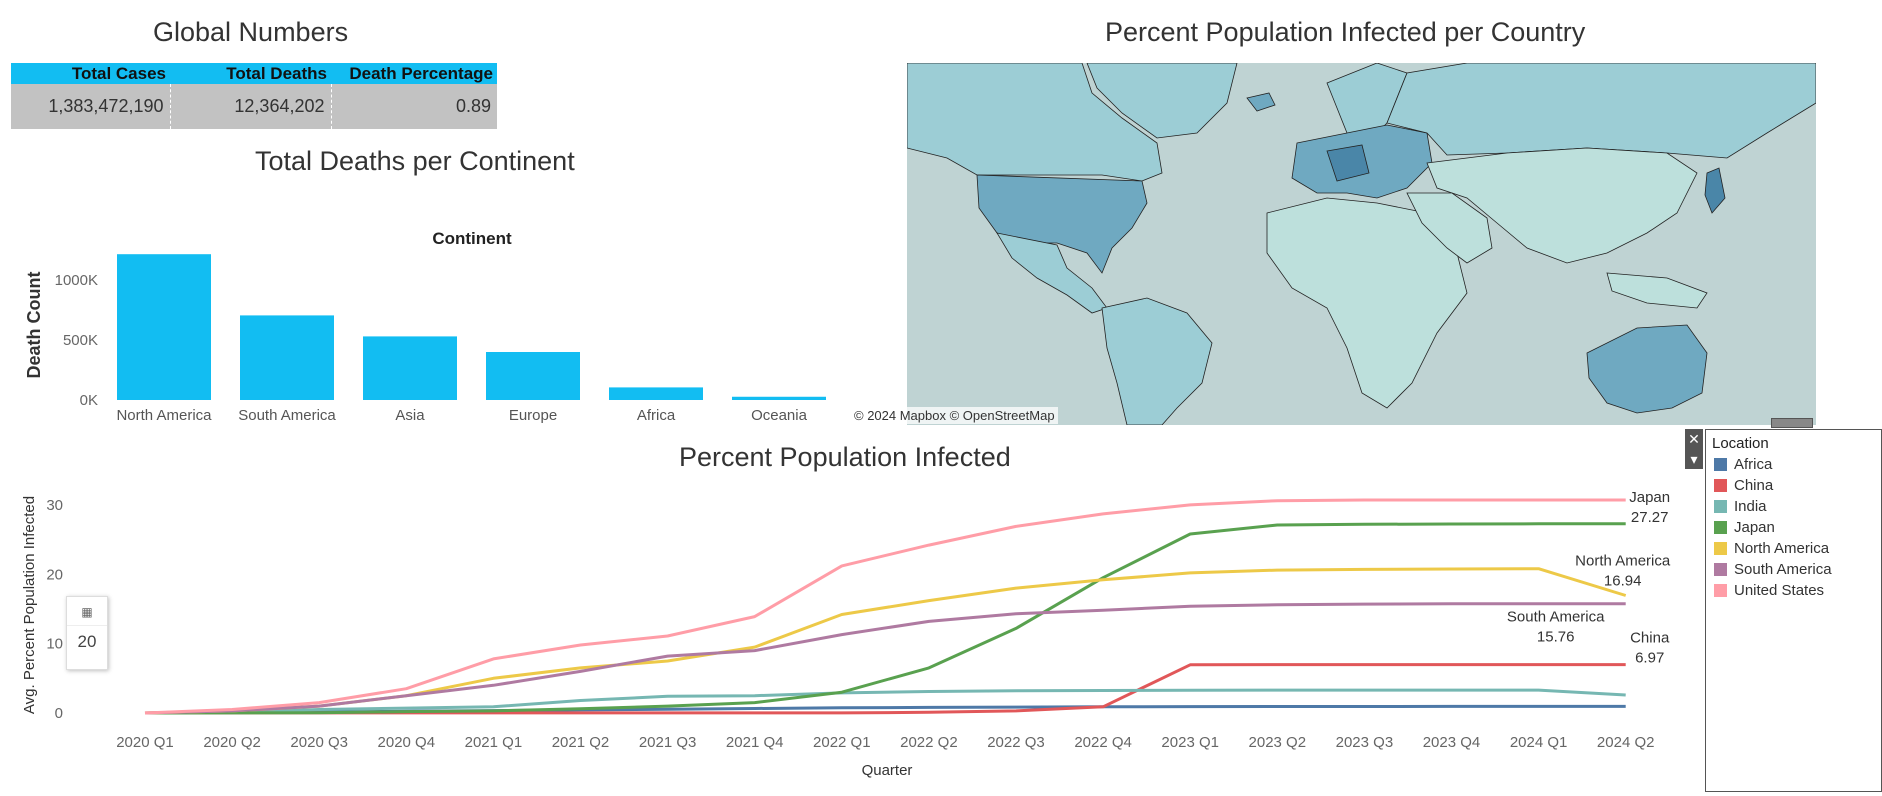  Describe the element at coordinates (414, 106) in the screenshot. I see `death-percentage-value: 0.89` at that location.